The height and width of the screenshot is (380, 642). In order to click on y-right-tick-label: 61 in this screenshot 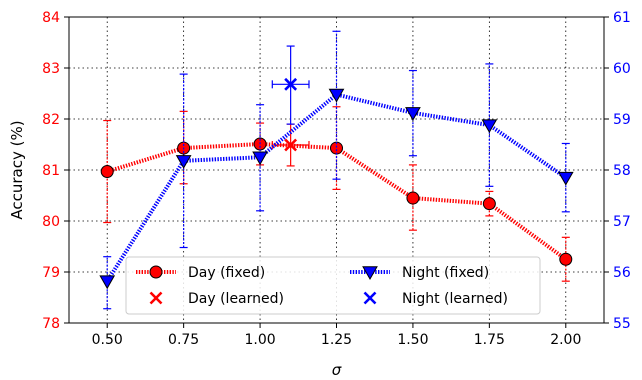, I will do `click(622, 18)`.